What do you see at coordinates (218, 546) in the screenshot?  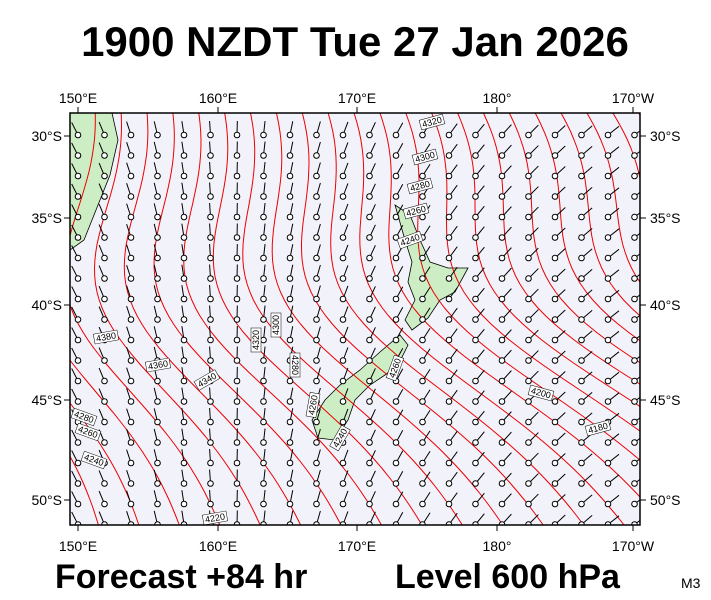 I see `lon-label: 160°E` at bounding box center [218, 546].